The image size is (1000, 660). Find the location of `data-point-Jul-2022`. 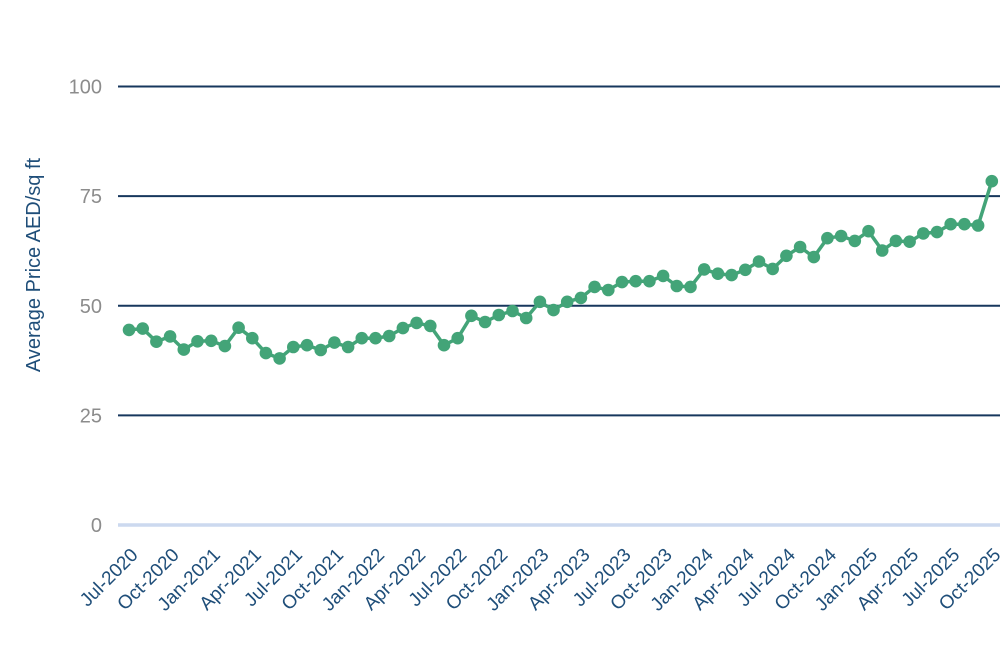

data-point-Jul-2022 is located at coordinates (458, 338).